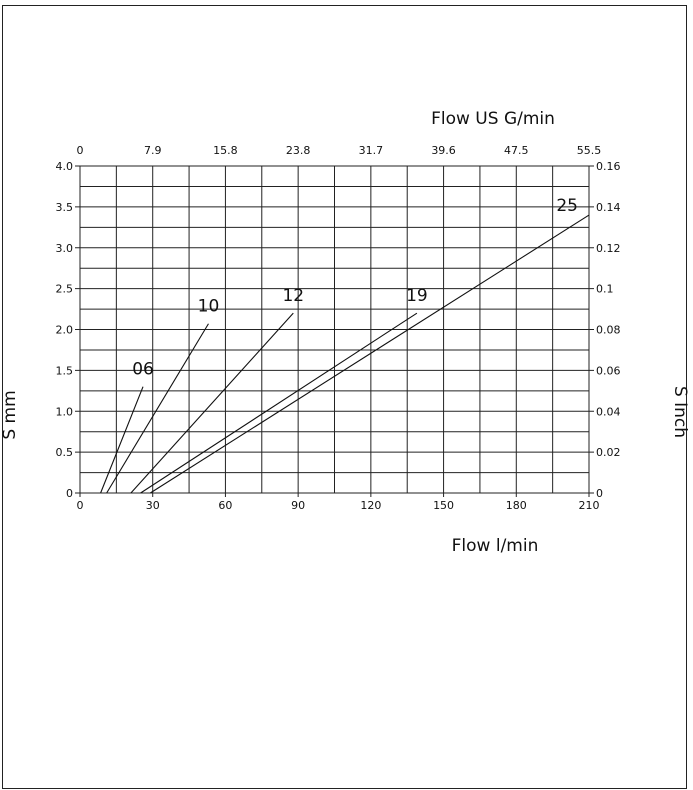  What do you see at coordinates (599, 493) in the screenshot?
I see `y-right-tick-label: 0` at bounding box center [599, 493].